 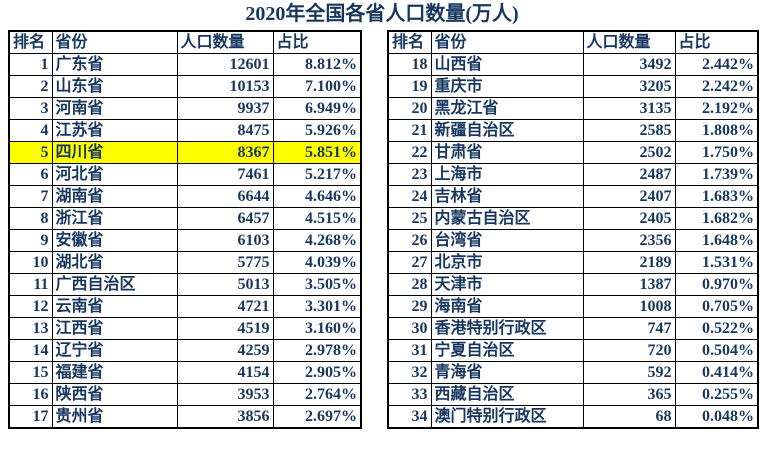 What do you see at coordinates (114, 196) in the screenshot?
I see `province-cell: 湖南省` at bounding box center [114, 196].